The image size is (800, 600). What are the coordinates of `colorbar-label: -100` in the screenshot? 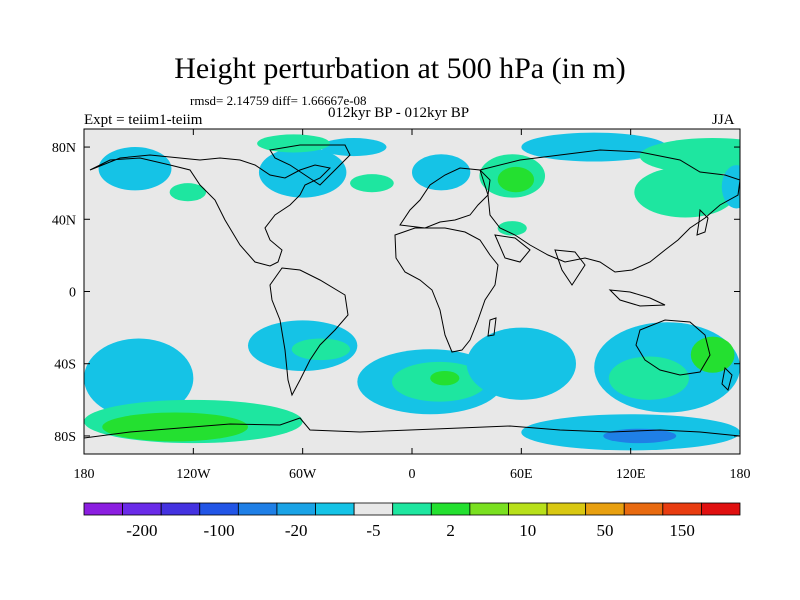 It's located at (218, 530).